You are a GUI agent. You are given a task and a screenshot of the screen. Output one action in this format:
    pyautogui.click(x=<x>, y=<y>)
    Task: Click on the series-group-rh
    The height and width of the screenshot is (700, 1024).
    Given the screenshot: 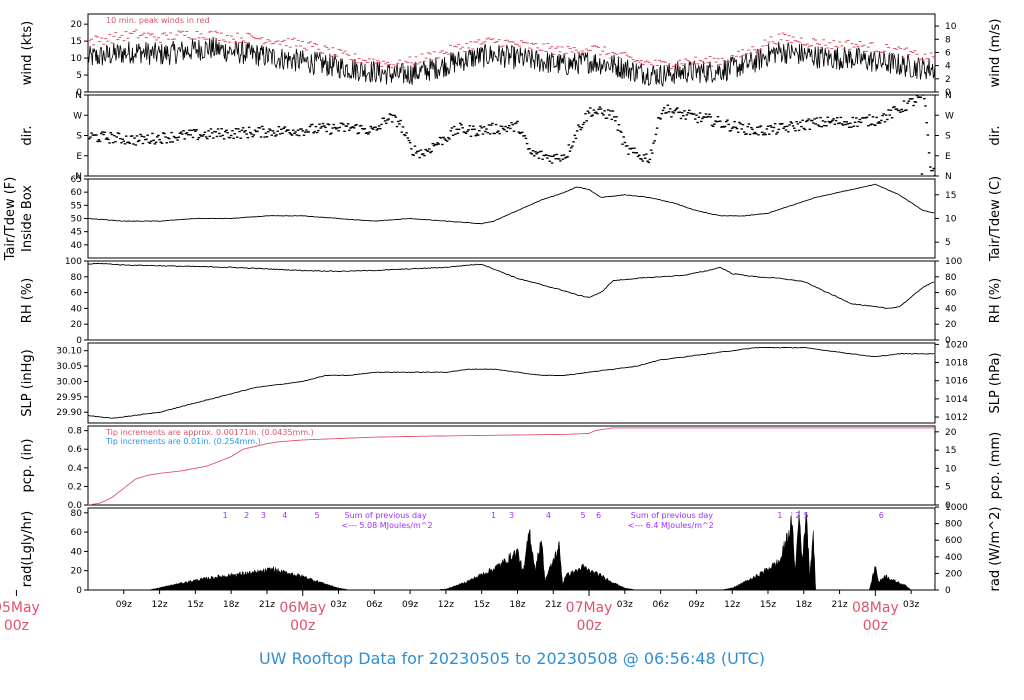 What is the action you would take?
    pyautogui.click(x=511, y=285)
    